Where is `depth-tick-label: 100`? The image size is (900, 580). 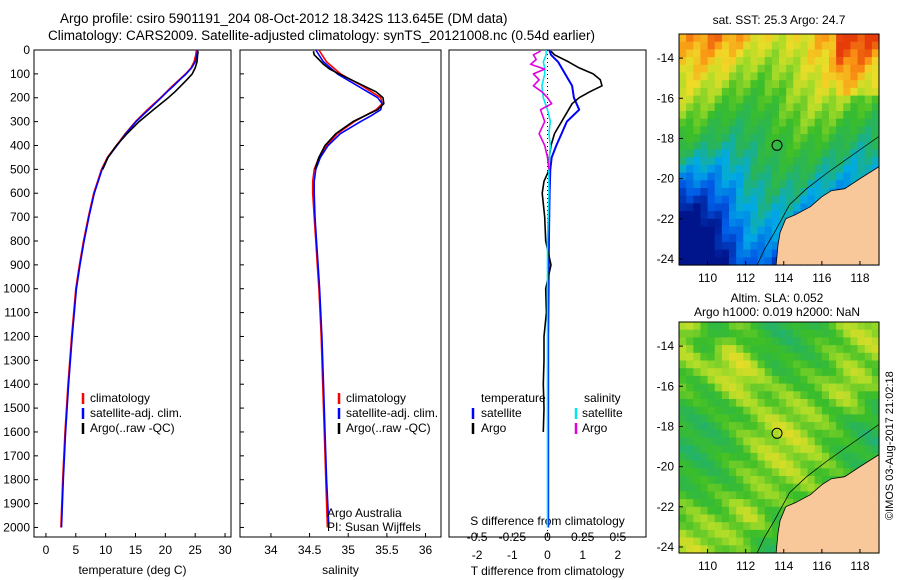 depth-tick-label: 100 is located at coordinates (20, 74).